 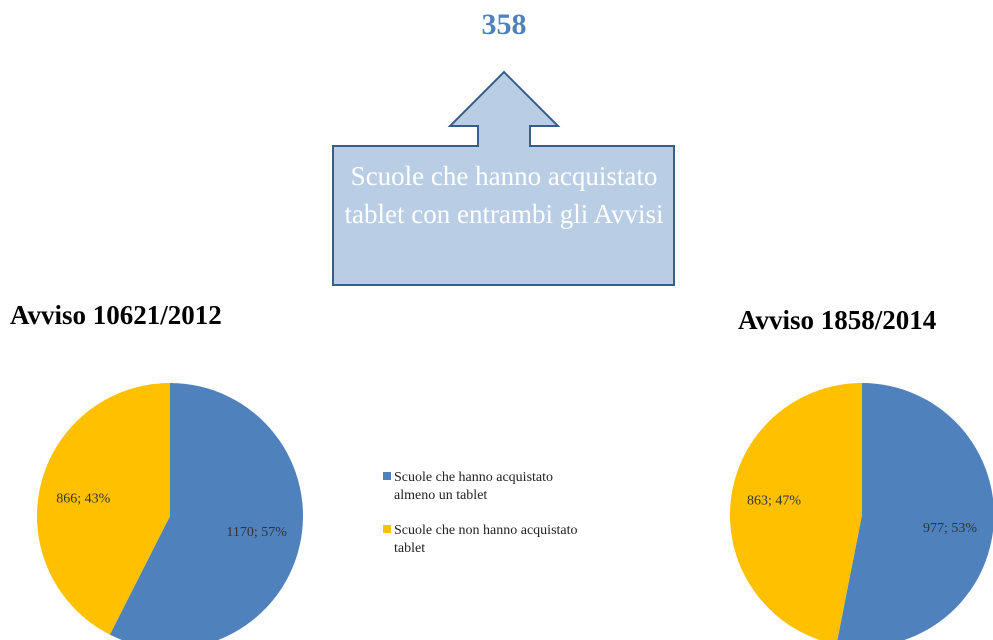 I want to click on arrow-callout, so click(x=503, y=178).